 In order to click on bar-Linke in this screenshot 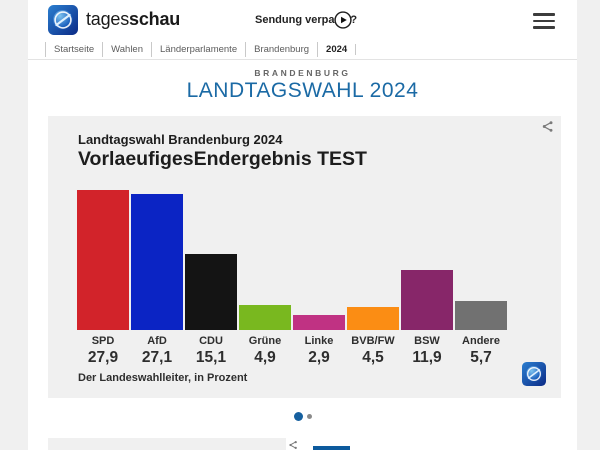, I will do `click(319, 322)`.